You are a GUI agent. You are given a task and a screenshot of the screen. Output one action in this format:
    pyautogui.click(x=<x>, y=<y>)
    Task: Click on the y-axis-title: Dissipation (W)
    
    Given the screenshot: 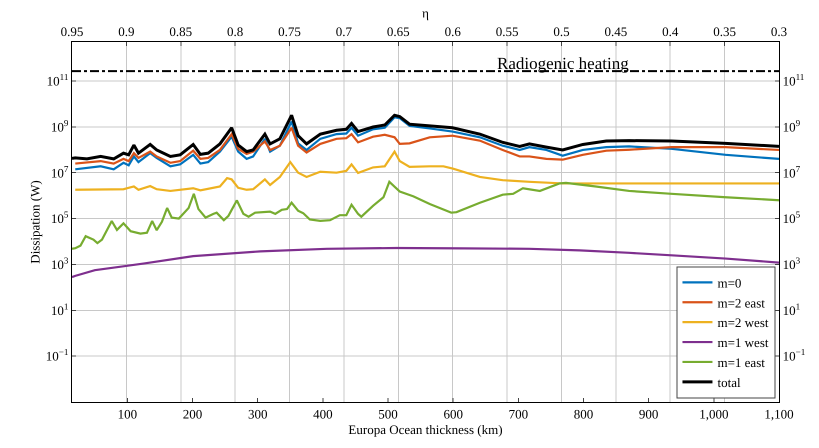 What is the action you would take?
    pyautogui.click(x=35, y=222)
    